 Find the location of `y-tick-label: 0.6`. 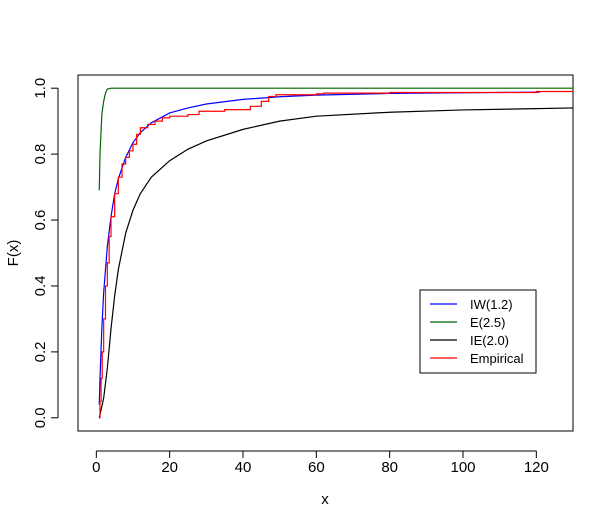

y-tick-label: 0.6 is located at coordinates (40, 220).